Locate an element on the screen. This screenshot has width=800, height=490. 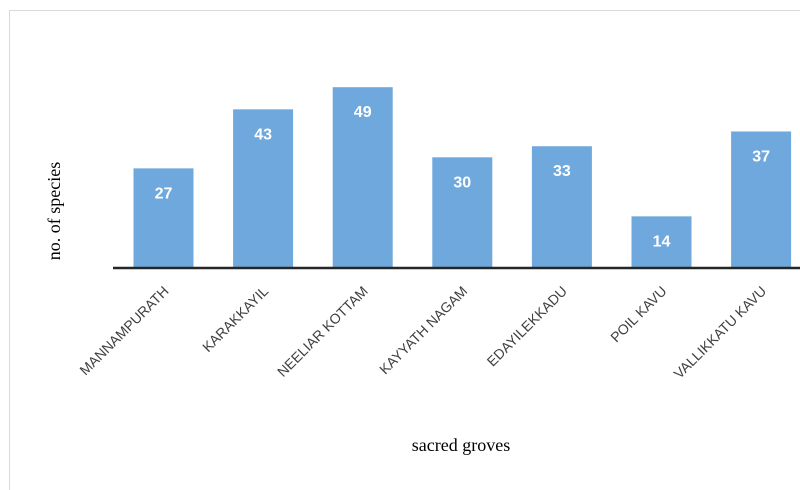
bar-mannampurath is located at coordinates (163, 218).